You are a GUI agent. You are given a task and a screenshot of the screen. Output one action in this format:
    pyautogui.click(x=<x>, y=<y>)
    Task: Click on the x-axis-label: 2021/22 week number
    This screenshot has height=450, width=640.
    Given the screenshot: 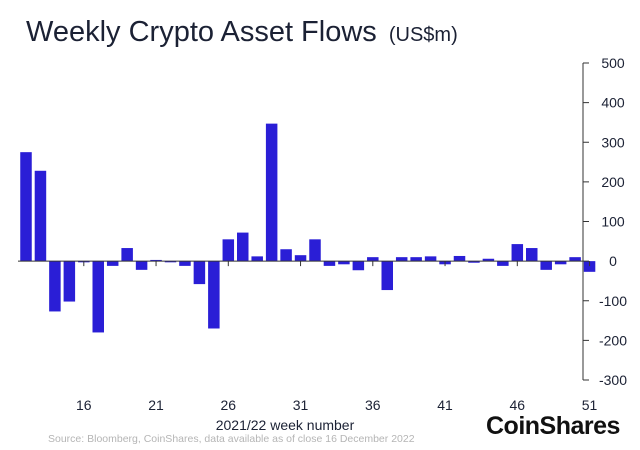 What is the action you would take?
    pyautogui.click(x=285, y=425)
    